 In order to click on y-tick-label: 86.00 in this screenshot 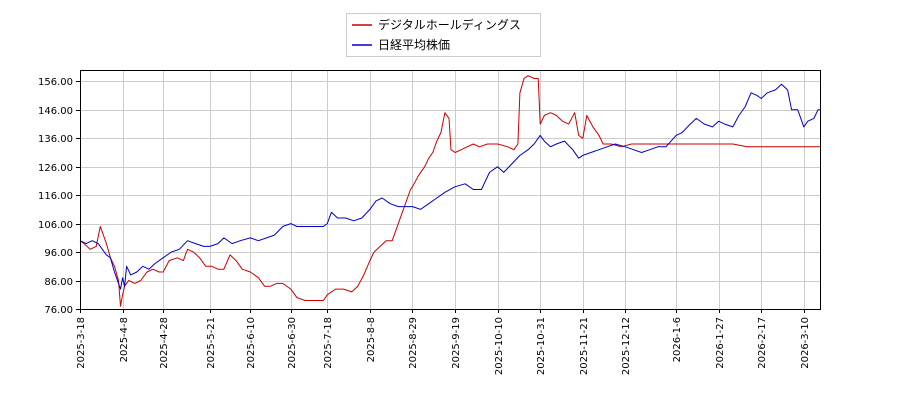, I will do `click(58, 282)`.